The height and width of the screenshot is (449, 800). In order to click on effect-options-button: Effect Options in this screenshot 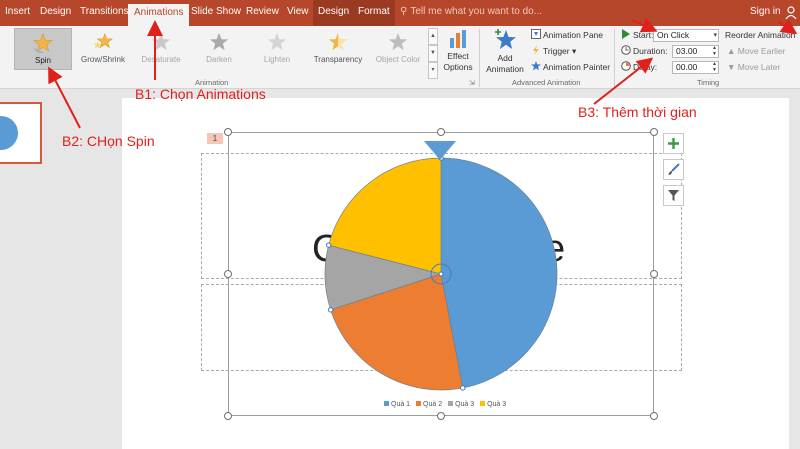, I will do `click(458, 50)`.